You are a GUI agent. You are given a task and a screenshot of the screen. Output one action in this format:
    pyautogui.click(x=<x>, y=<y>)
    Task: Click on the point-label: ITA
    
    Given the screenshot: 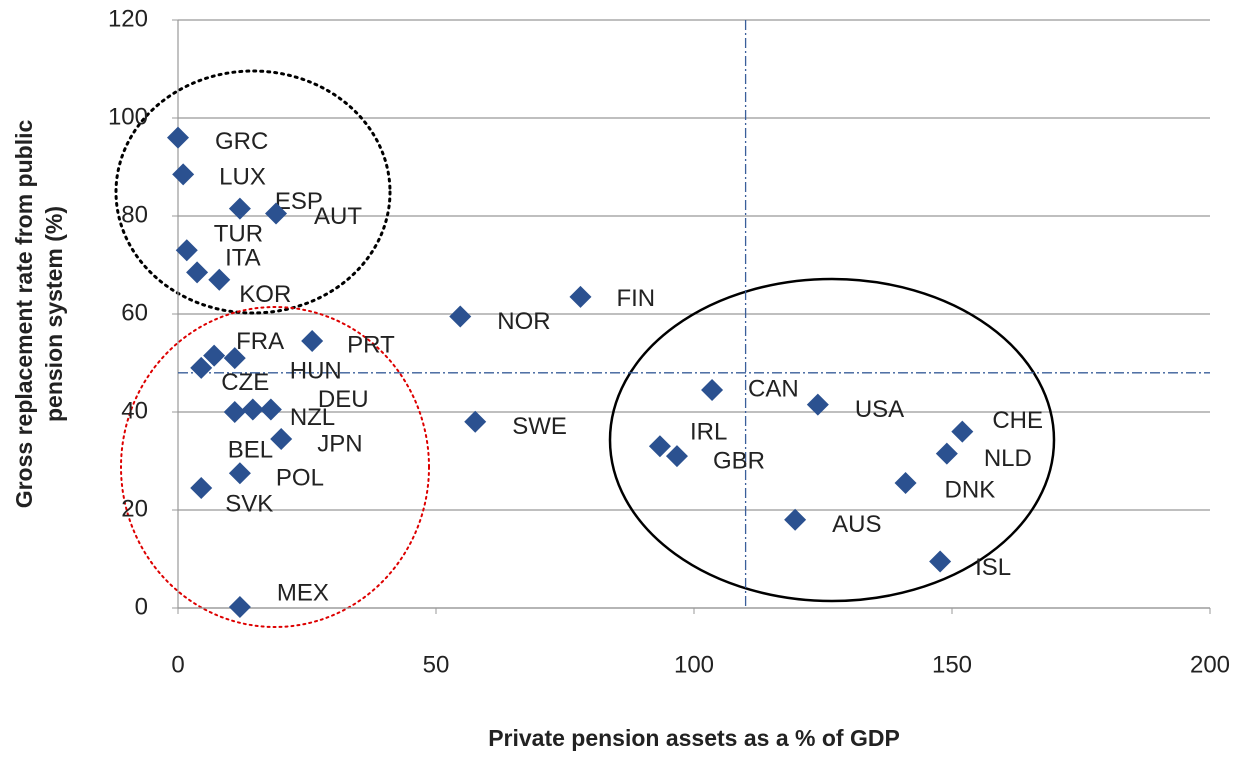 What is the action you would take?
    pyautogui.click(x=243, y=258)
    